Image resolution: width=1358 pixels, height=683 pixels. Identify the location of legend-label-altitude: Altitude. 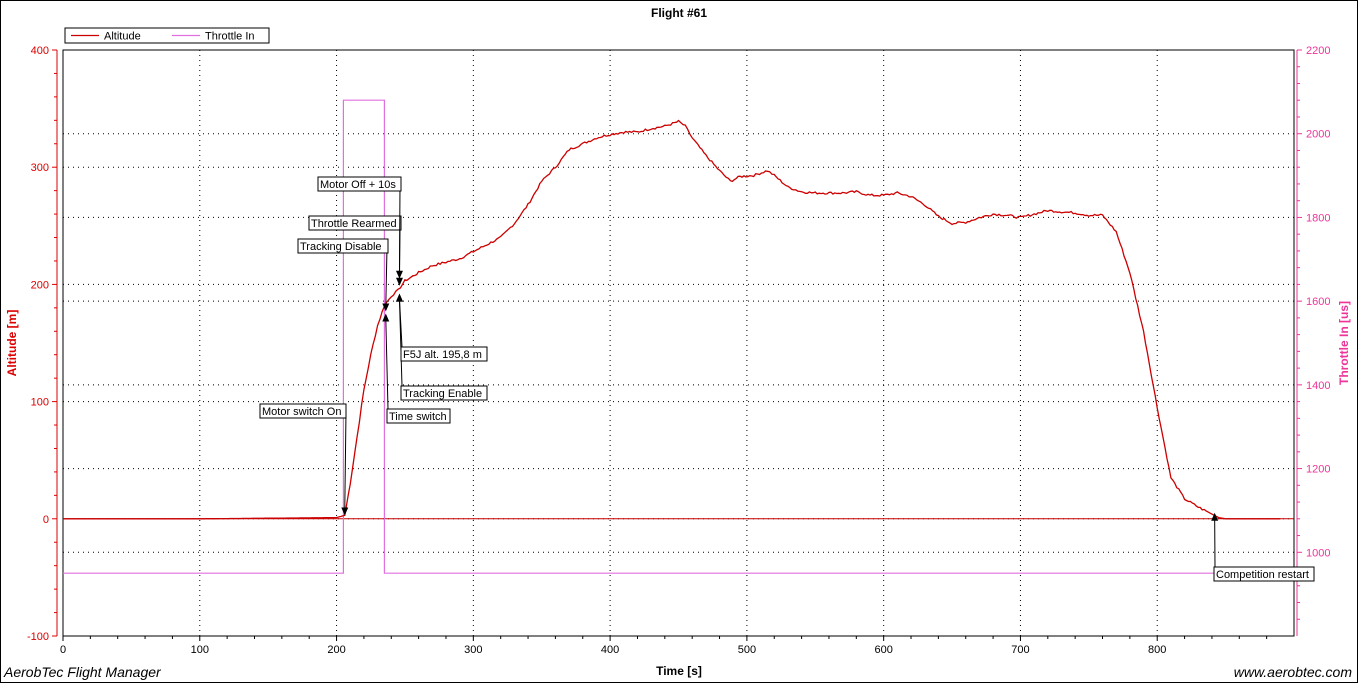
(122, 37).